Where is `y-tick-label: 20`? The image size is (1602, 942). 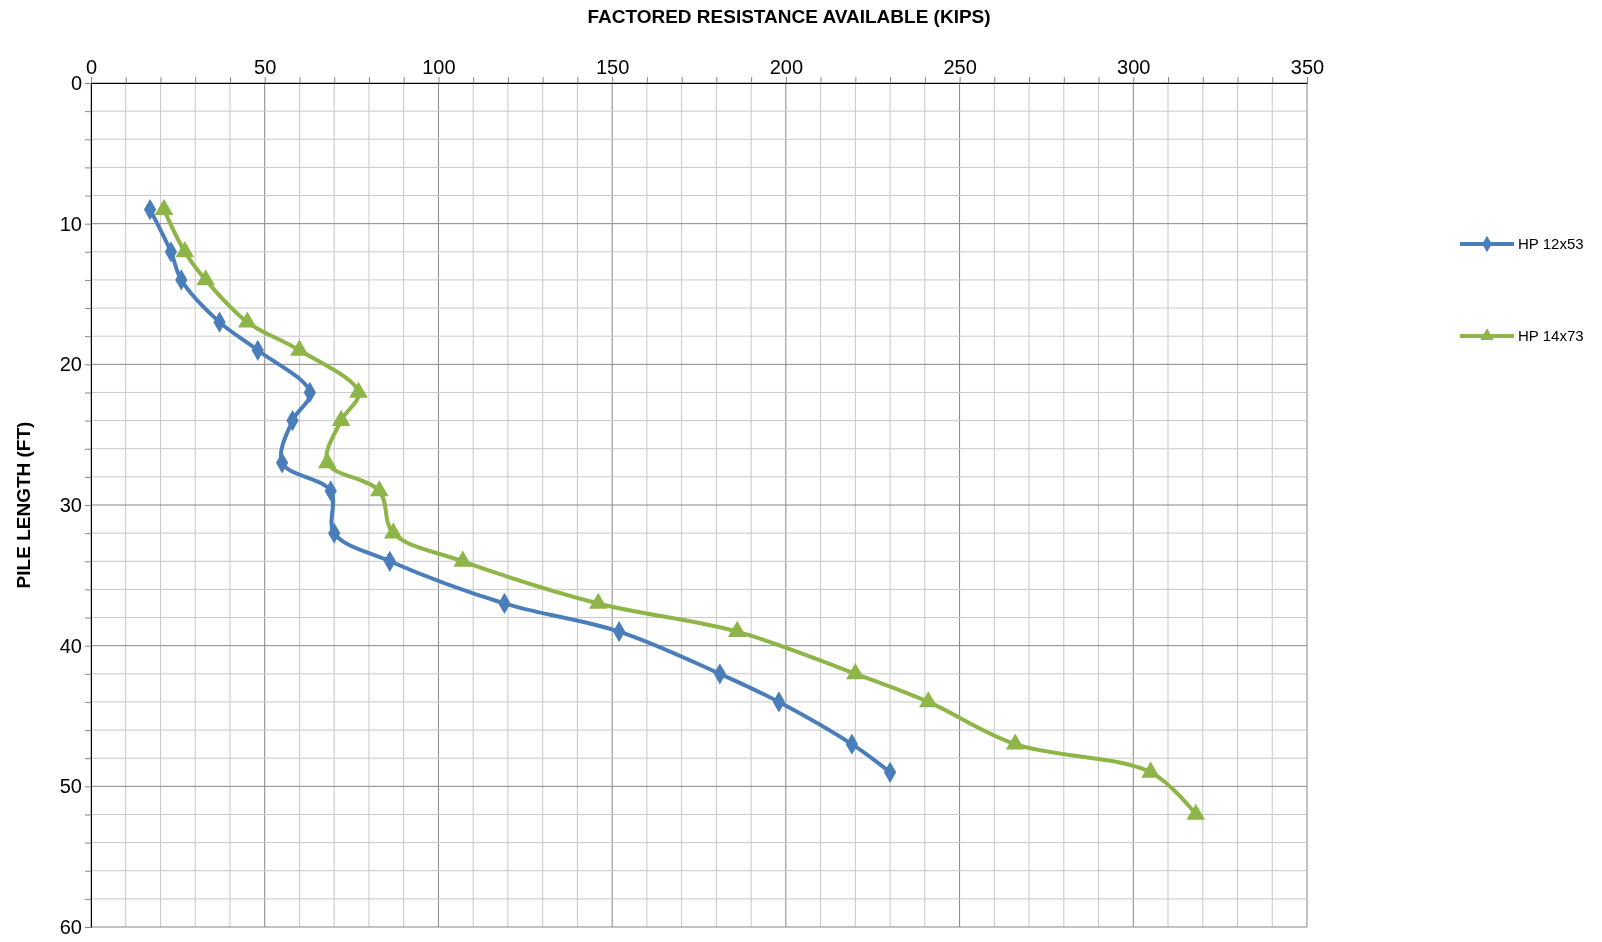
y-tick-label: 20 is located at coordinates (70, 364).